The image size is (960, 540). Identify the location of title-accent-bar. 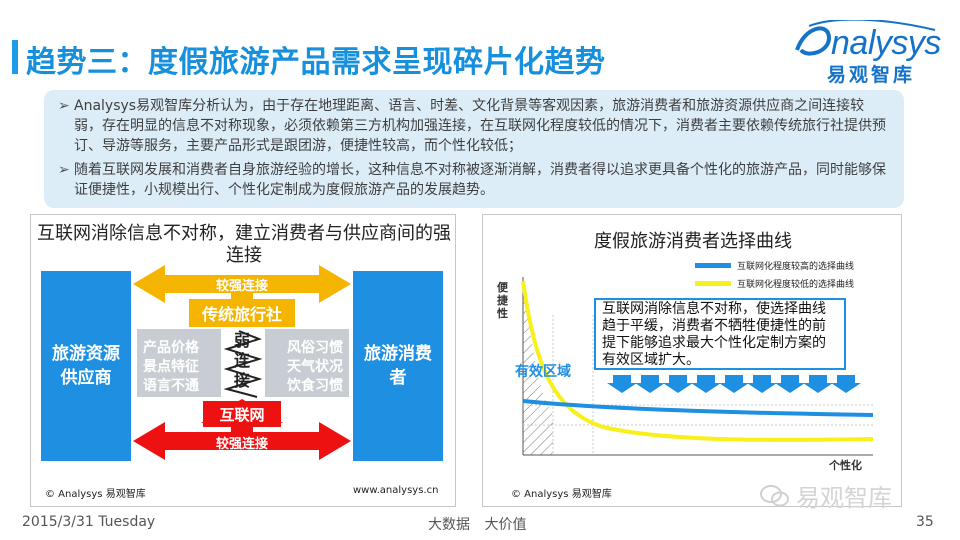
(15, 57).